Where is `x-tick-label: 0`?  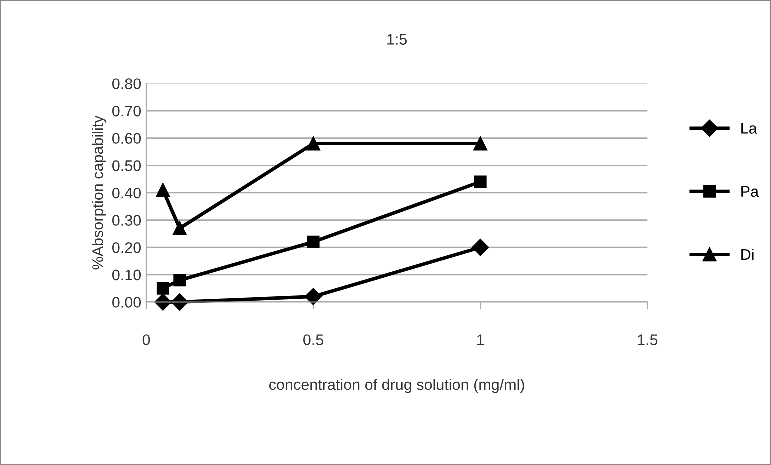
x-tick-label: 0 is located at coordinates (146, 340).